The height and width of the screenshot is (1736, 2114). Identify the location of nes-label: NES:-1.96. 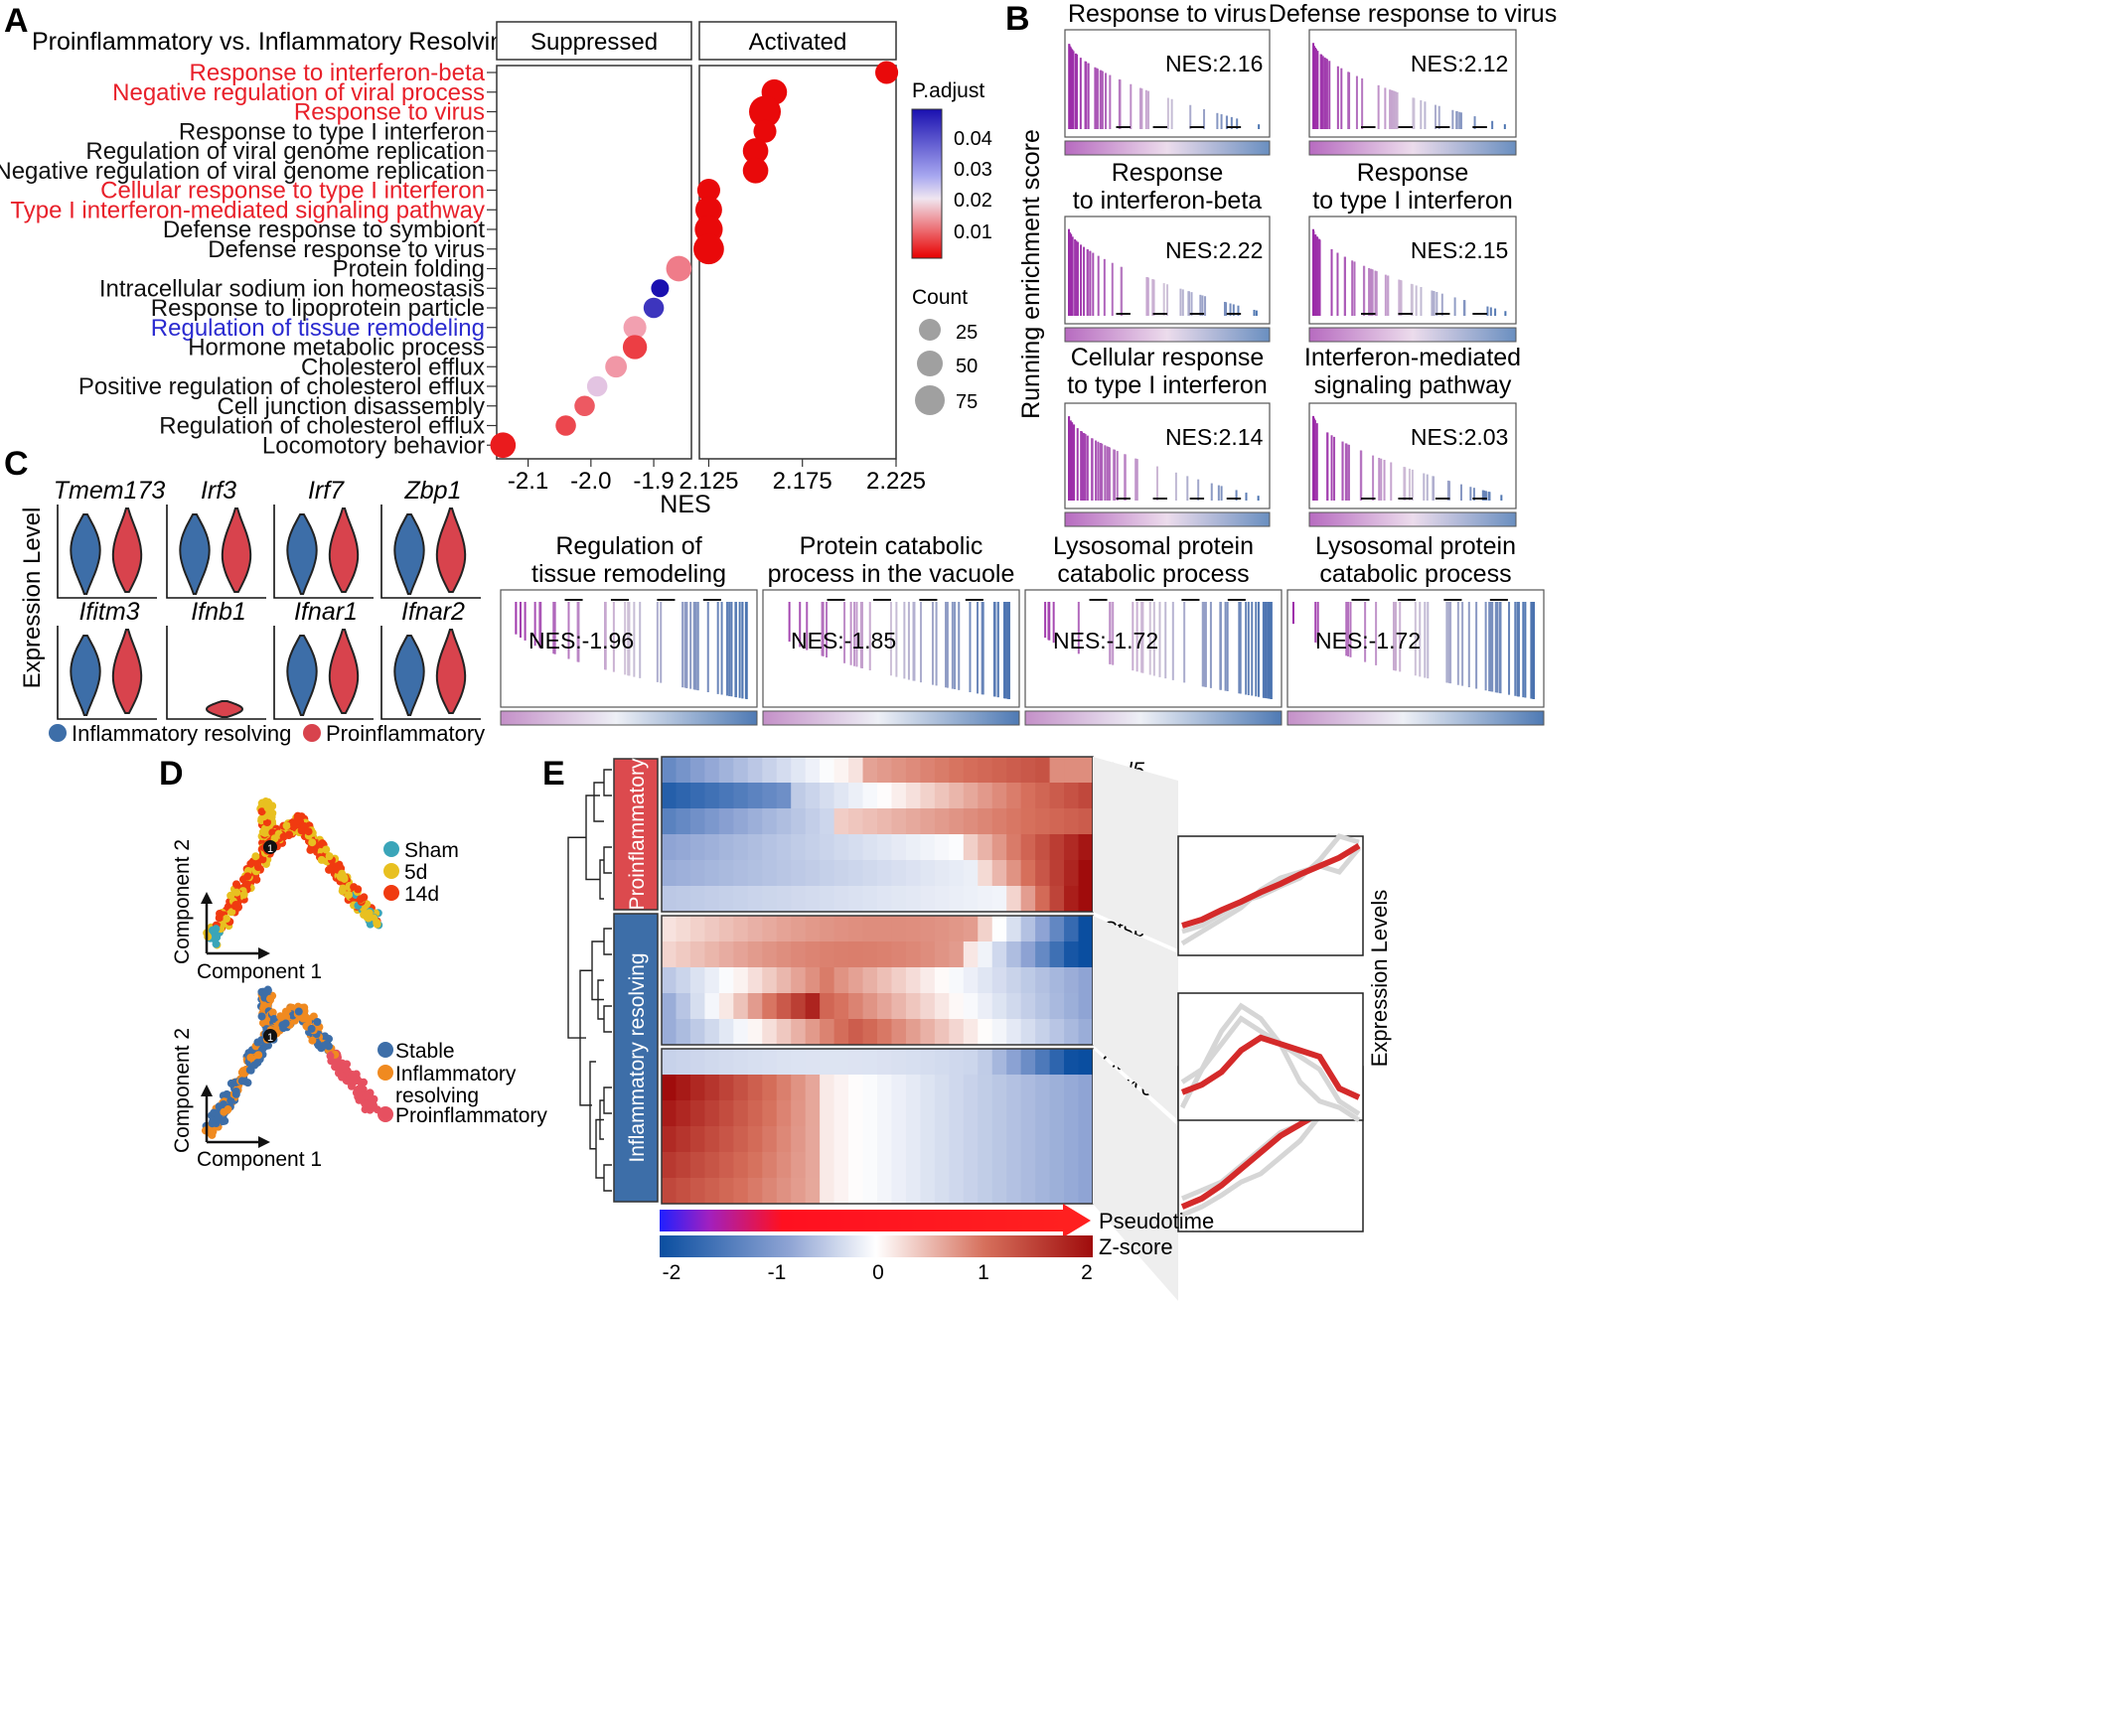
(581, 641).